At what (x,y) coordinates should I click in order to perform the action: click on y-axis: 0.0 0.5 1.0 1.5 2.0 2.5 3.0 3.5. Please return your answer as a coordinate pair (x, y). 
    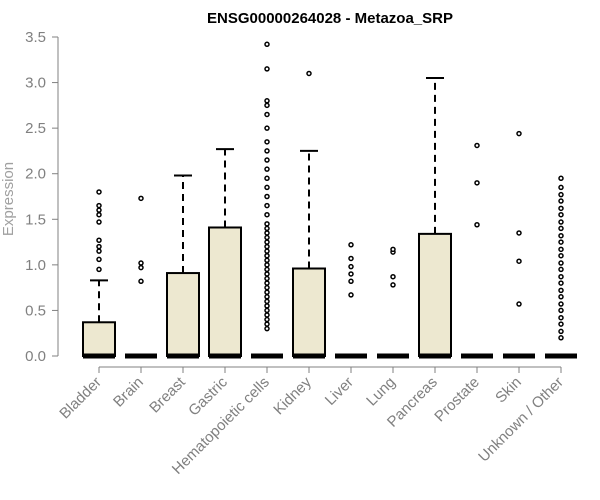
    Looking at the image, I should click on (42, 197).